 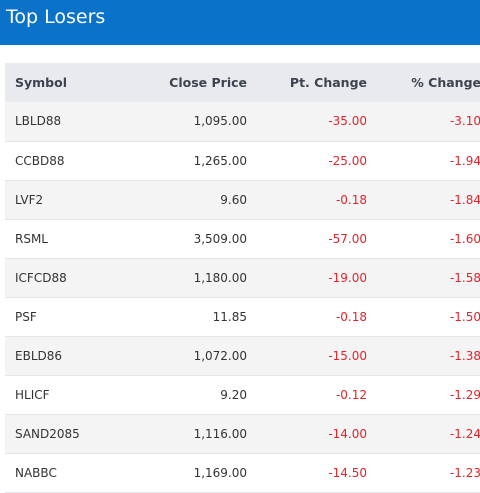 I want to click on table-row: LBLD88 1,095.00 -35.00 -3.10, so click(x=242, y=122).